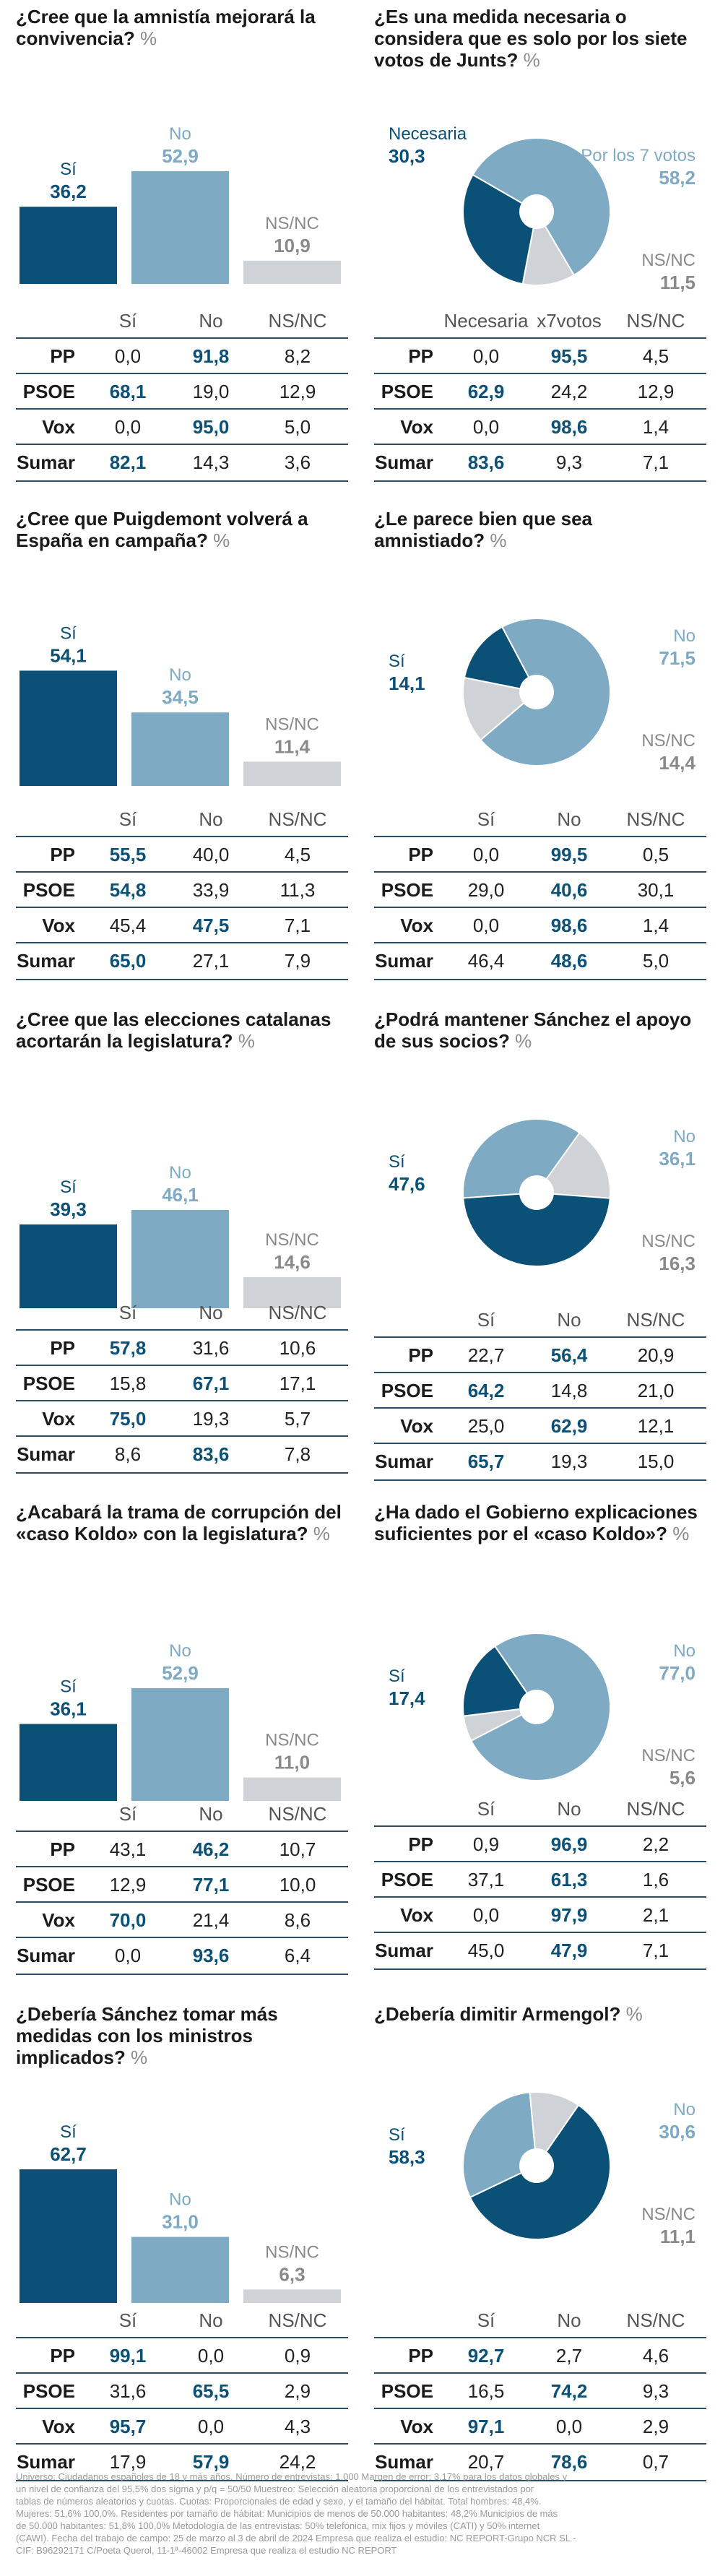 The height and width of the screenshot is (2576, 728). I want to click on table-cell: 83,6, so click(486, 462).